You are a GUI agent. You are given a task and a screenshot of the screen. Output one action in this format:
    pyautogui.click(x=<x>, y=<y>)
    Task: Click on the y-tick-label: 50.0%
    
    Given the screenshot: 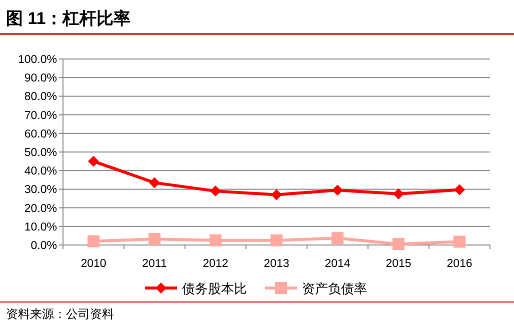 What is the action you would take?
    pyautogui.click(x=40, y=153)
    